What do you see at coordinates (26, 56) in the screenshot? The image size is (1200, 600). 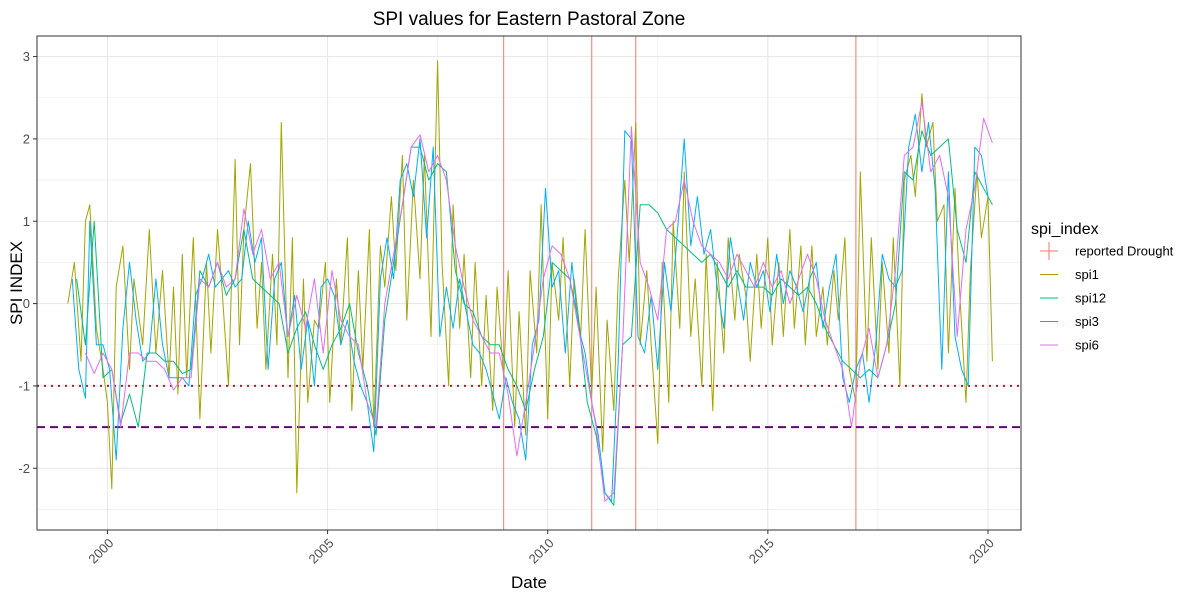 I see `y-tick-label: 3` at bounding box center [26, 56].